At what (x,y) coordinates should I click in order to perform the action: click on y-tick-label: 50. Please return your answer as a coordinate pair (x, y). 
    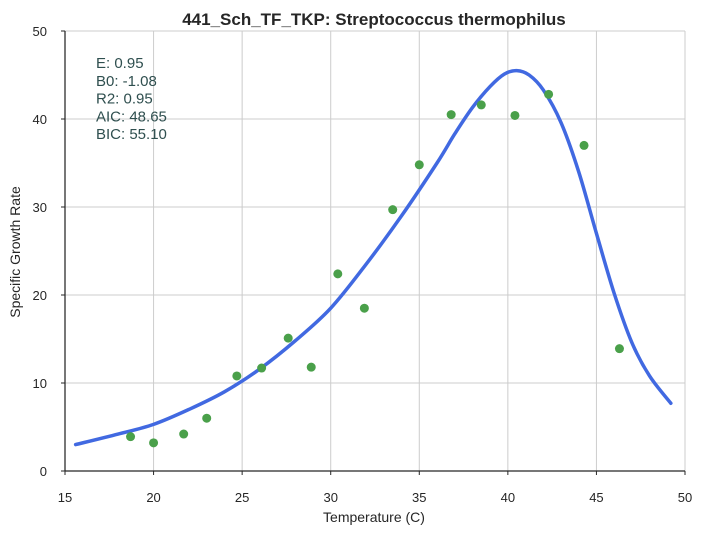
    Looking at the image, I should click on (40, 31).